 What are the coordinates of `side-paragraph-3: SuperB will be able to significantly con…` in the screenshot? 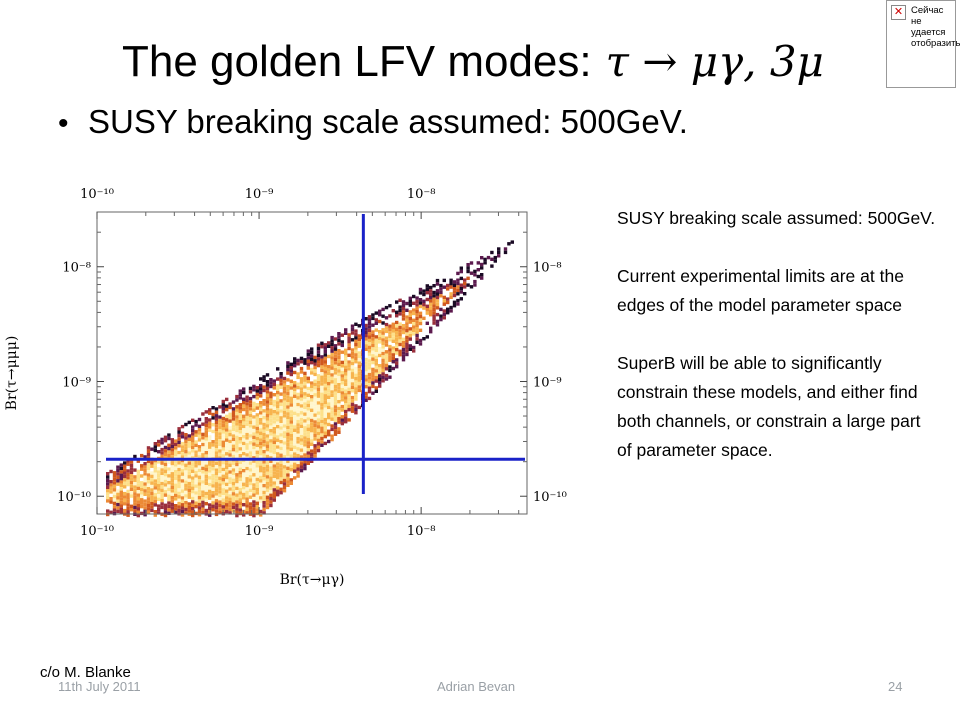 It's located at (769, 406).